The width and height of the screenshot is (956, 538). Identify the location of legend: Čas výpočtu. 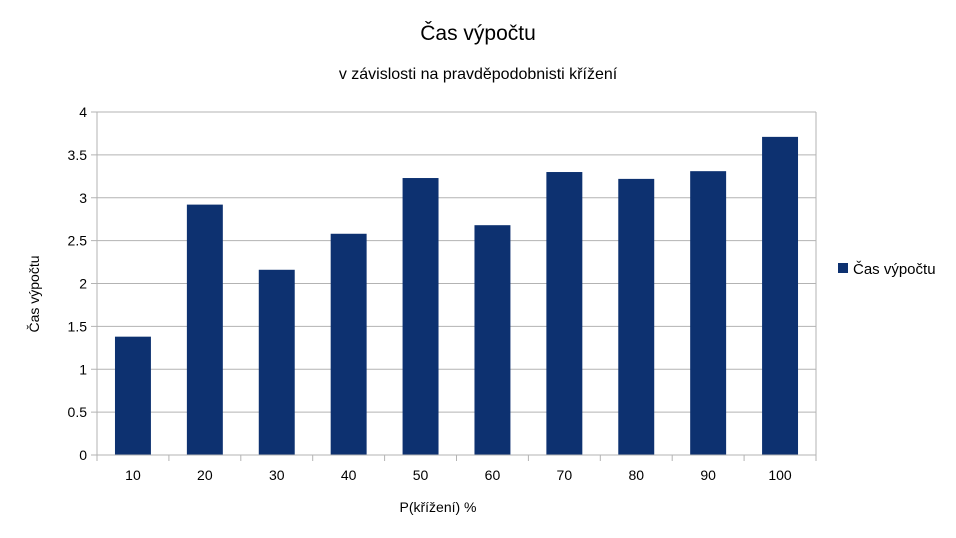
(887, 269).